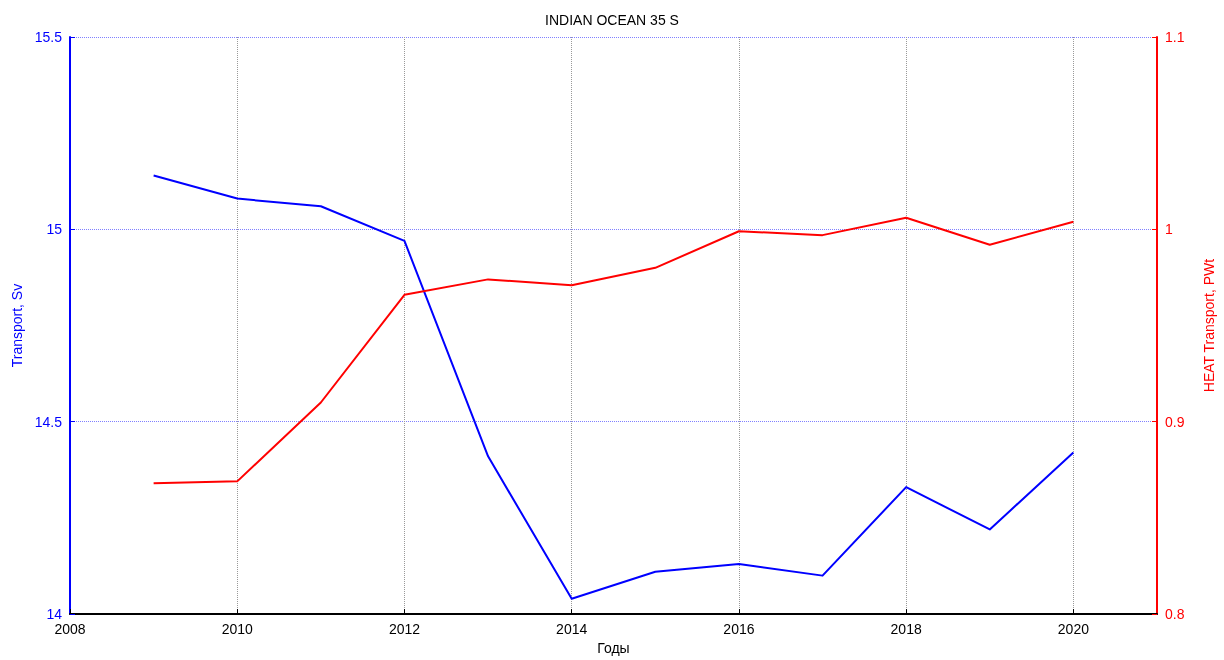 The height and width of the screenshot is (660, 1224). Describe the element at coordinates (613, 648) in the screenshot. I see `x-axis-title: Годы` at that location.